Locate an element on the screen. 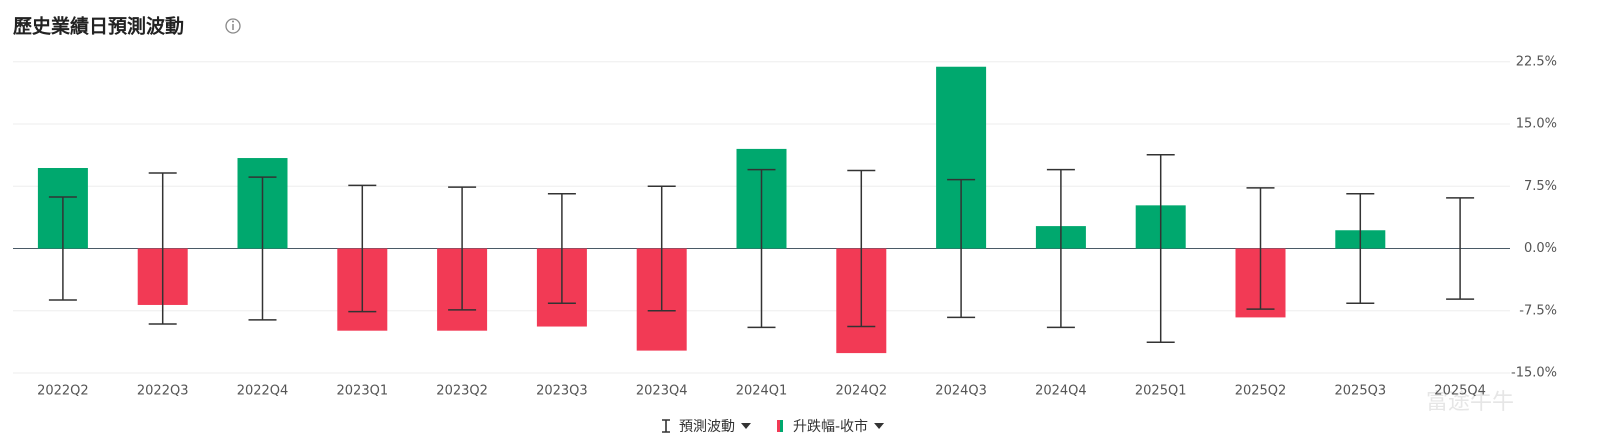 Image resolution: width=1600 pixels, height=447 pixels. x-tick-label: 2023Q1 is located at coordinates (363, 391).